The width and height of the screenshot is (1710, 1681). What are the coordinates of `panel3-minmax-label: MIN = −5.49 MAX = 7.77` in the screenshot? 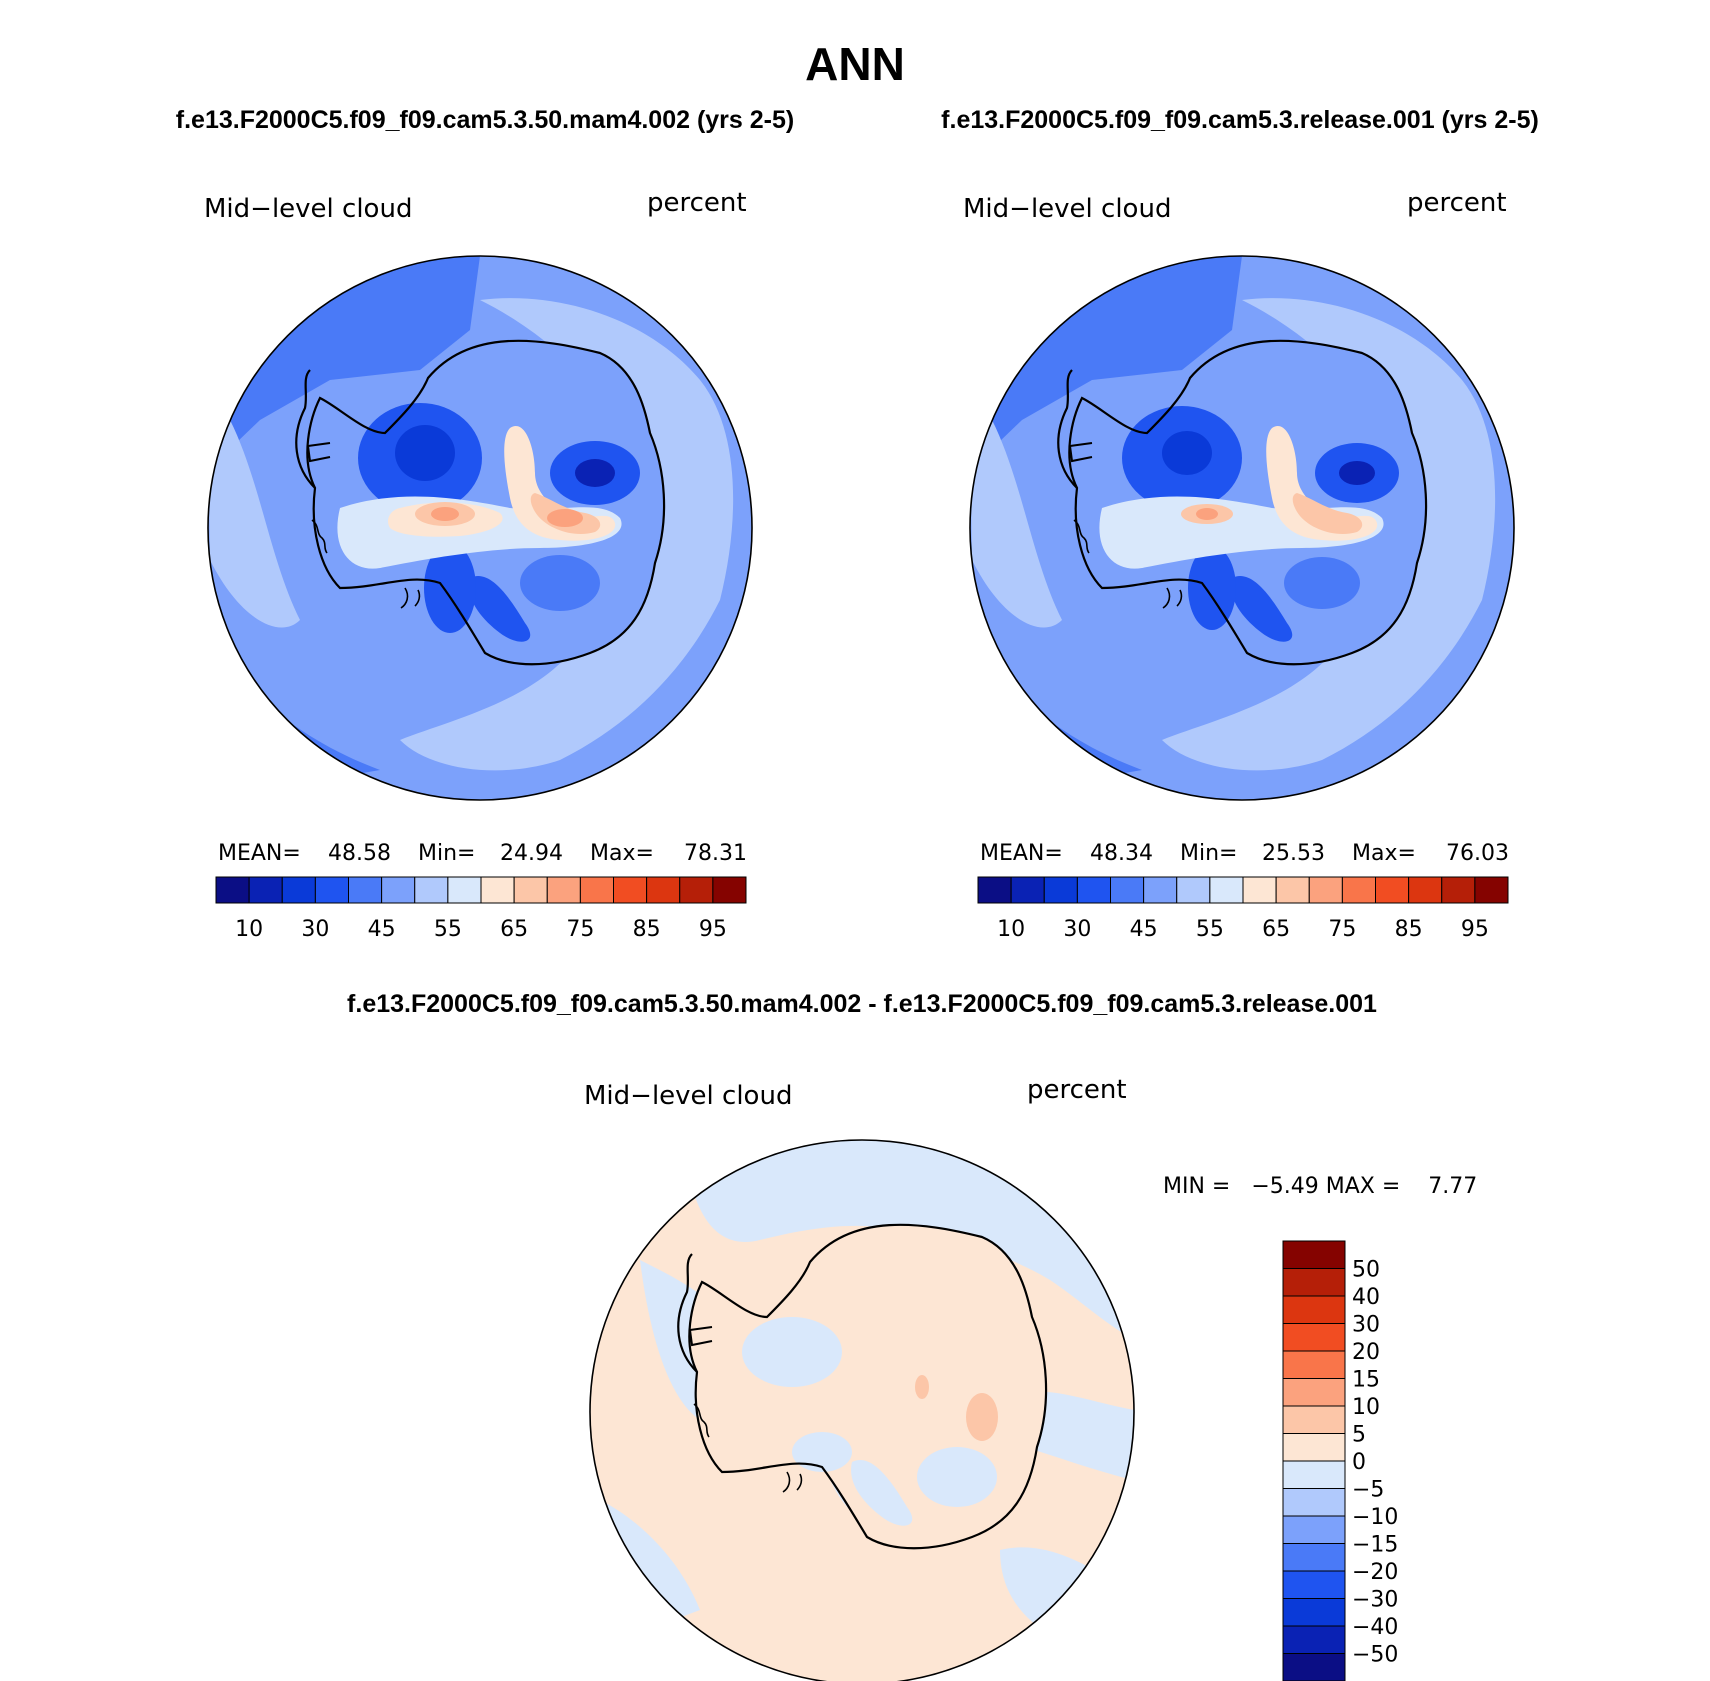 It's located at (1320, 1186).